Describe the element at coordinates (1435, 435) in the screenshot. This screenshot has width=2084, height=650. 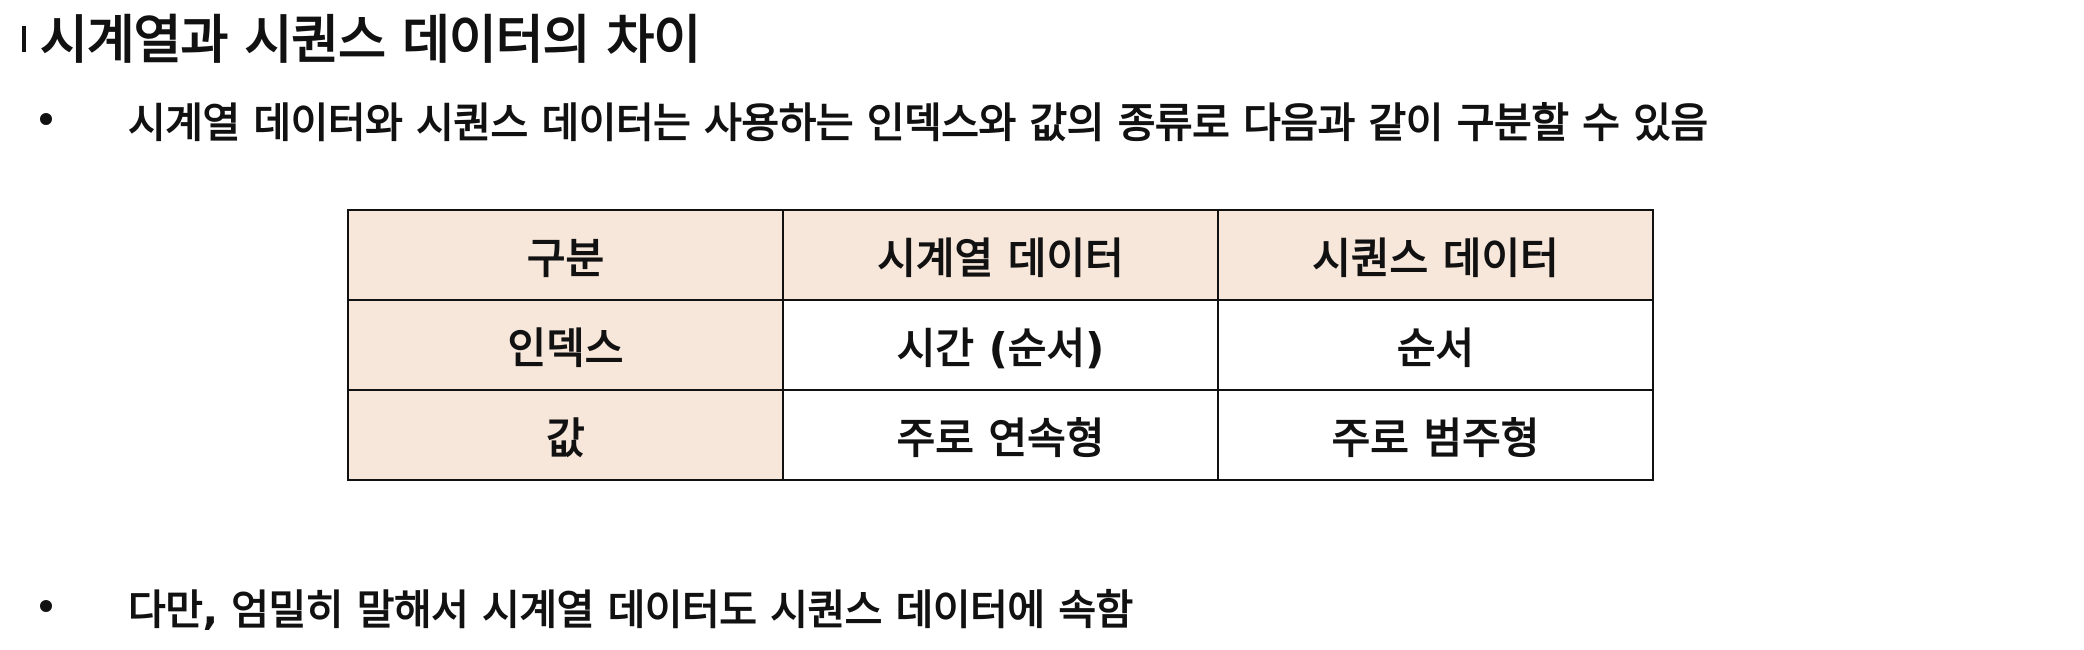
I see `table-cell: 주로 범주형` at that location.